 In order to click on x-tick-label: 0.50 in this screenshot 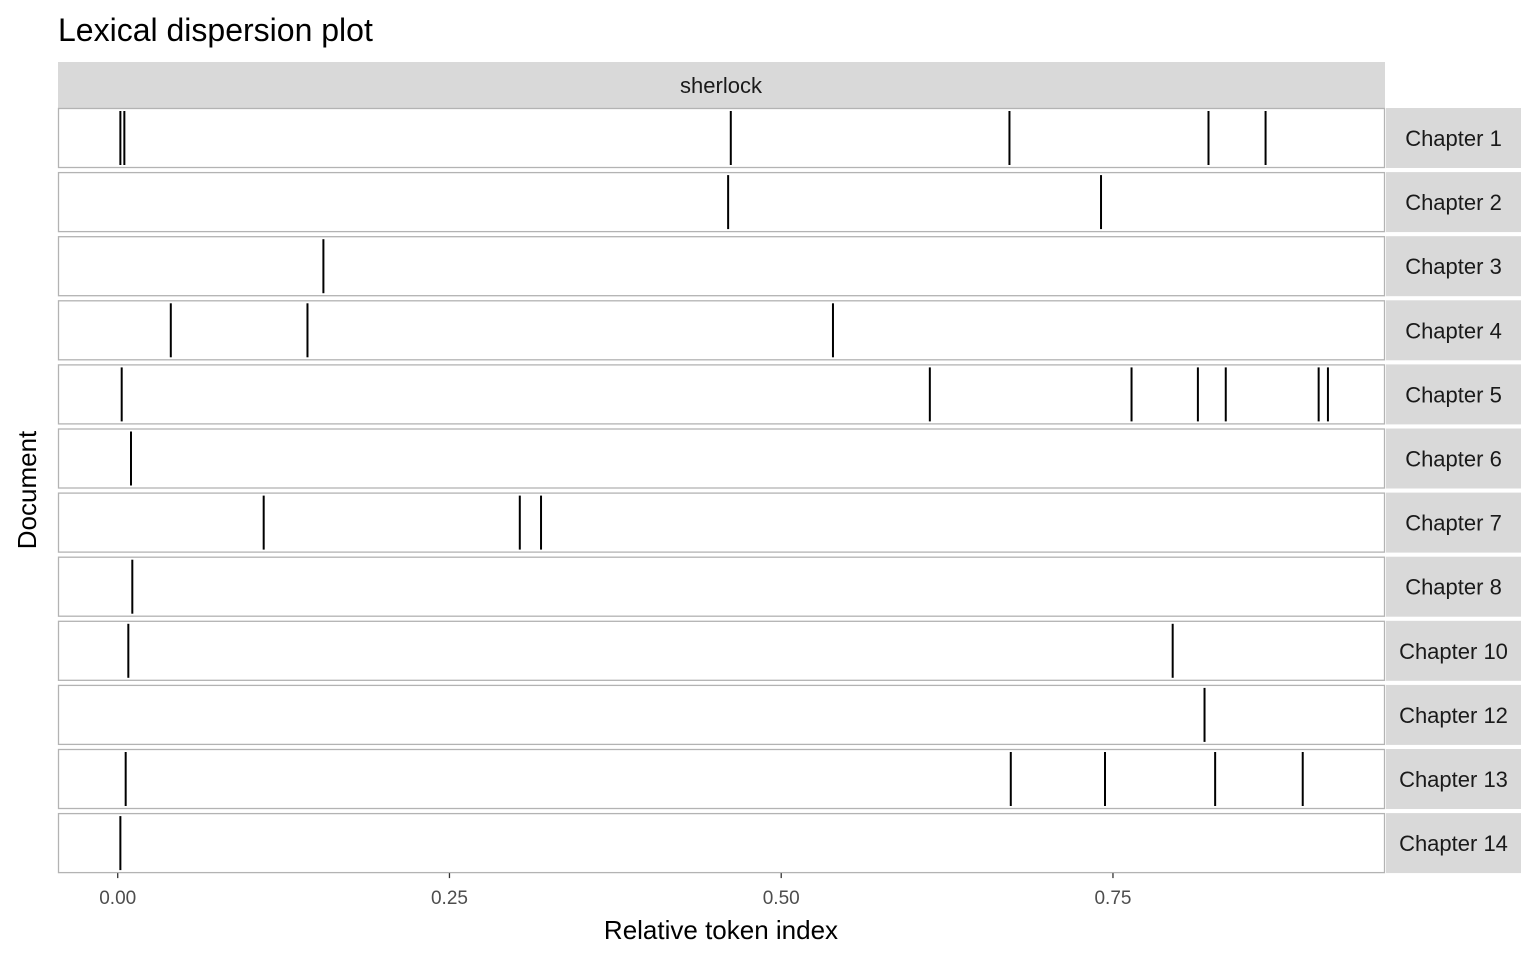, I will do `click(781, 898)`.